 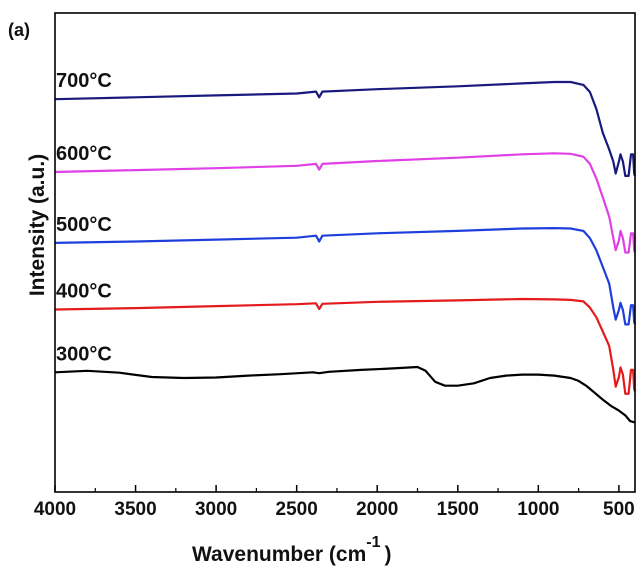 What do you see at coordinates (84, 354) in the screenshot?
I see `series-label: 300°C` at bounding box center [84, 354].